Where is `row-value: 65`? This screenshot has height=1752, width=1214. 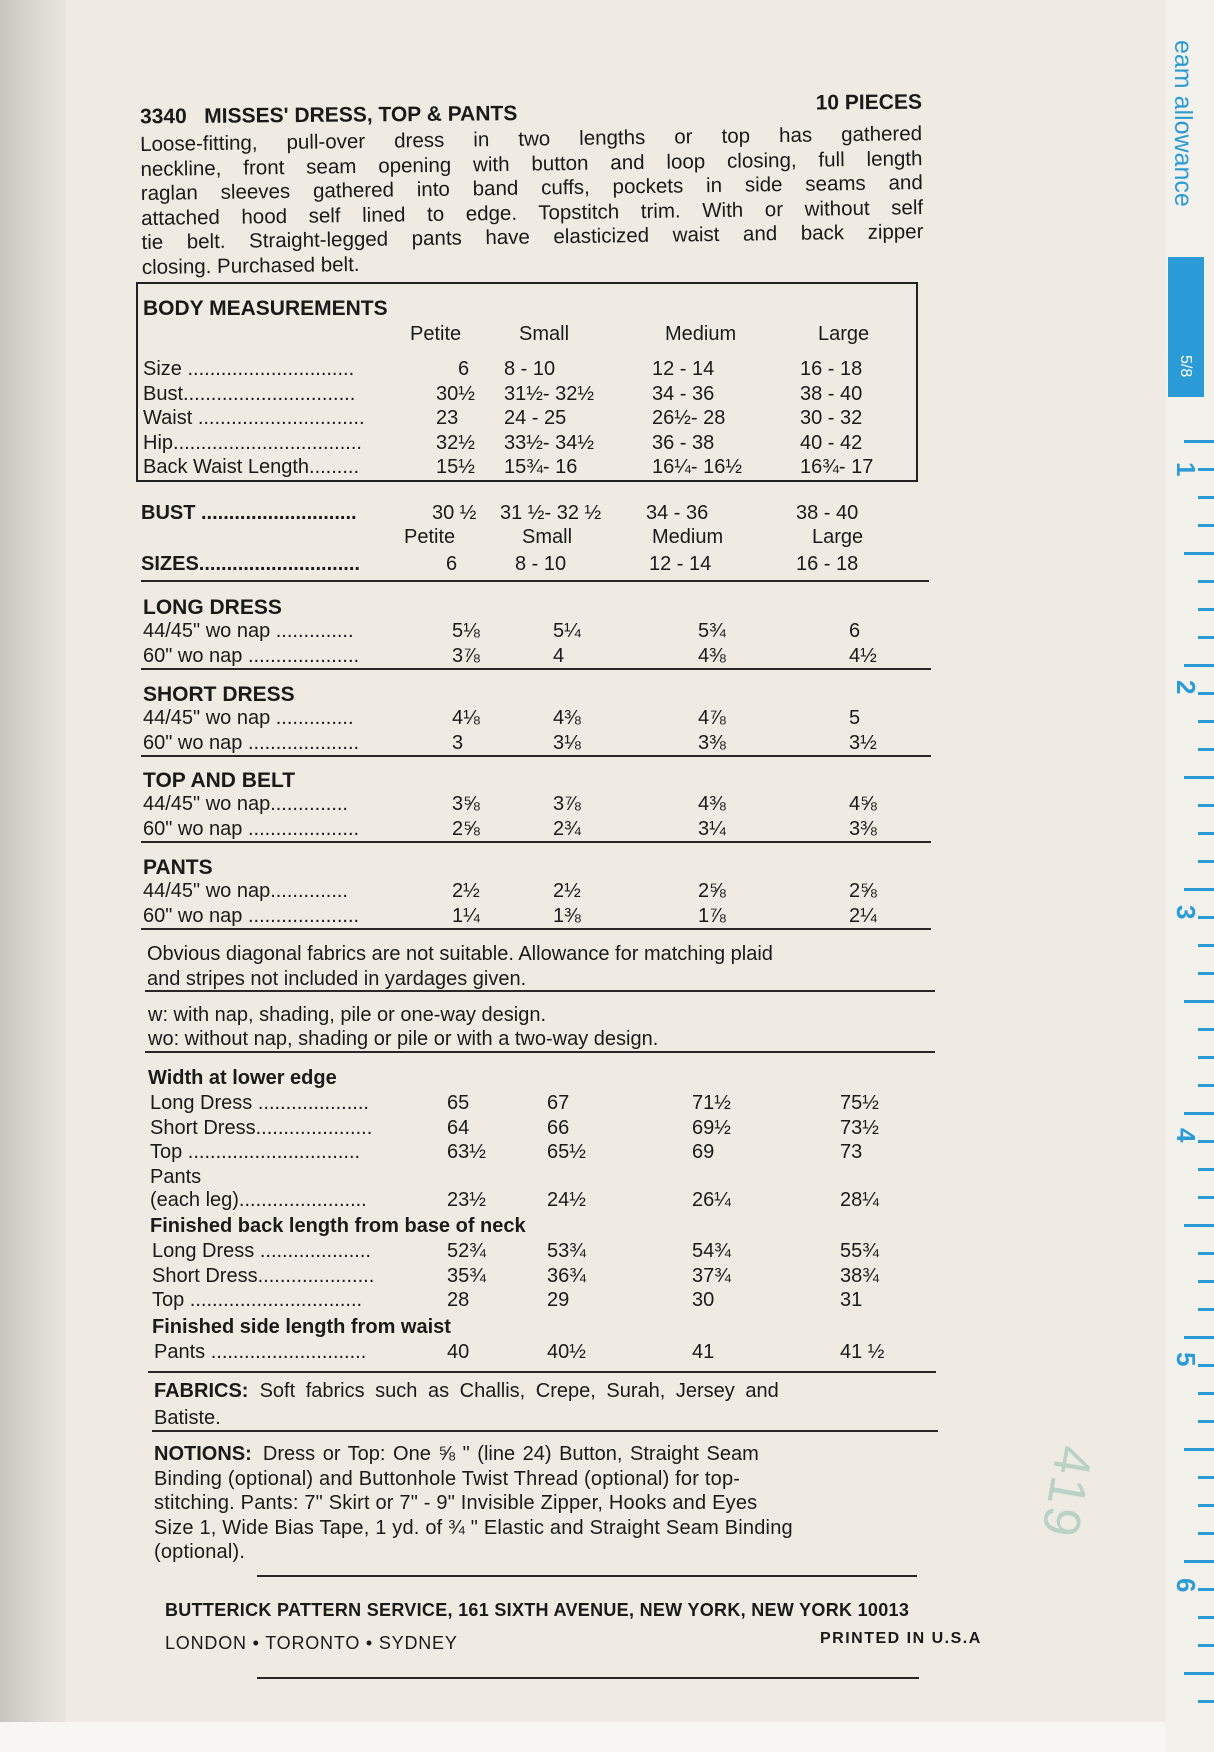 row-value: 65 is located at coordinates (458, 1103).